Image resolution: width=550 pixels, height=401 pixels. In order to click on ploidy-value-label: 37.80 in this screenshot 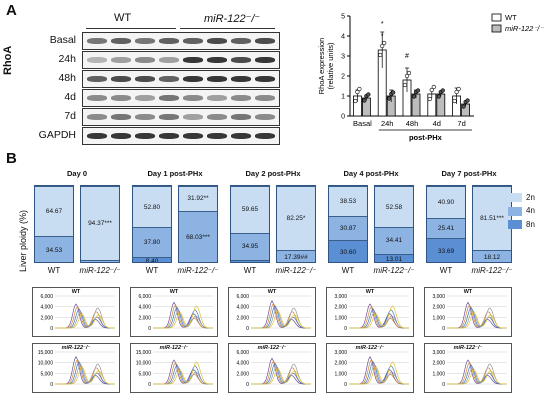, I will do `click(152, 242)`.